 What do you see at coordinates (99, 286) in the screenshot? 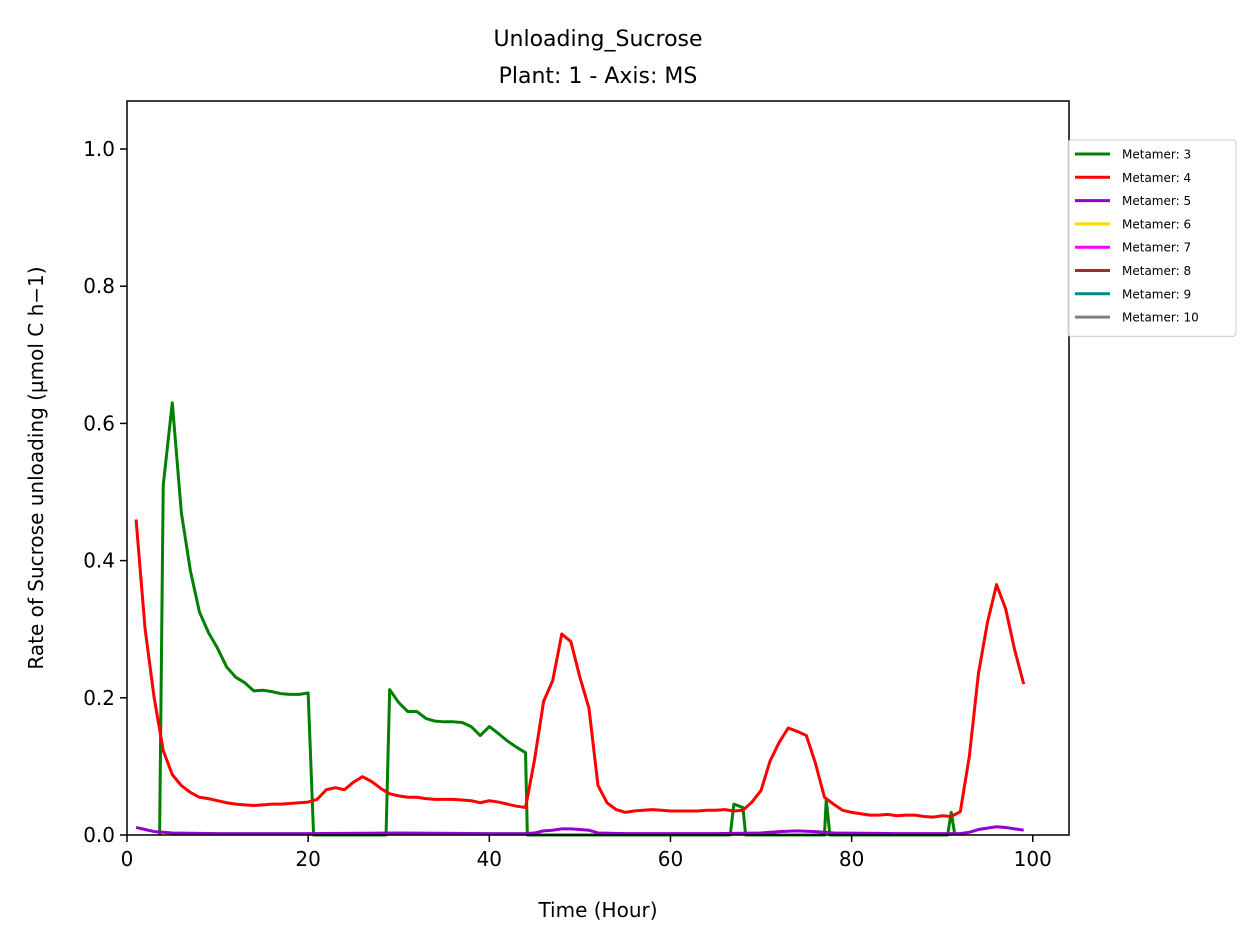
I see `y-tick-label: 0.8` at bounding box center [99, 286].